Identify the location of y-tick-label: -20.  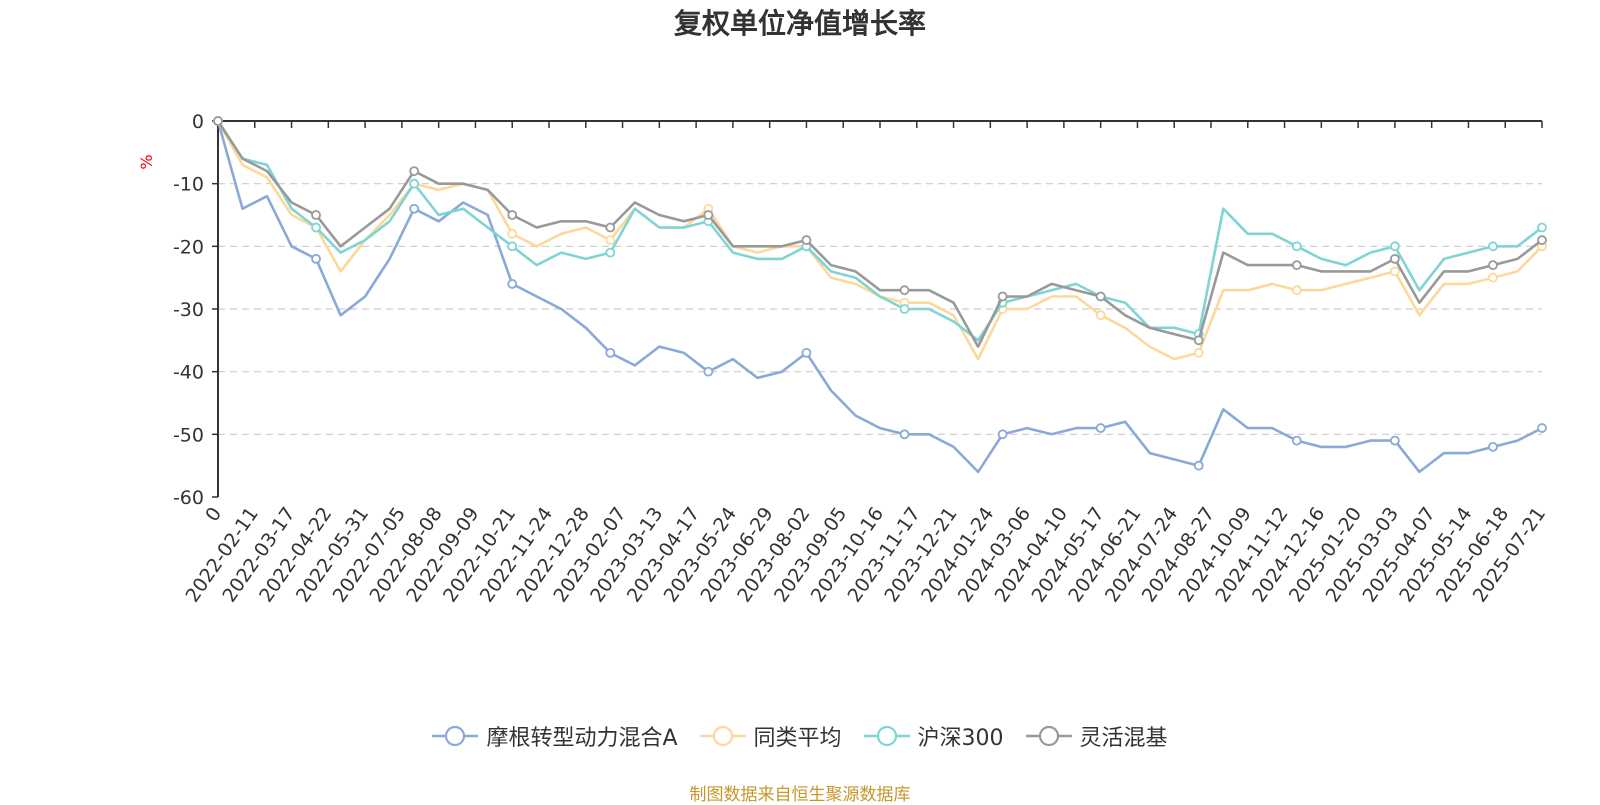
(188, 247).